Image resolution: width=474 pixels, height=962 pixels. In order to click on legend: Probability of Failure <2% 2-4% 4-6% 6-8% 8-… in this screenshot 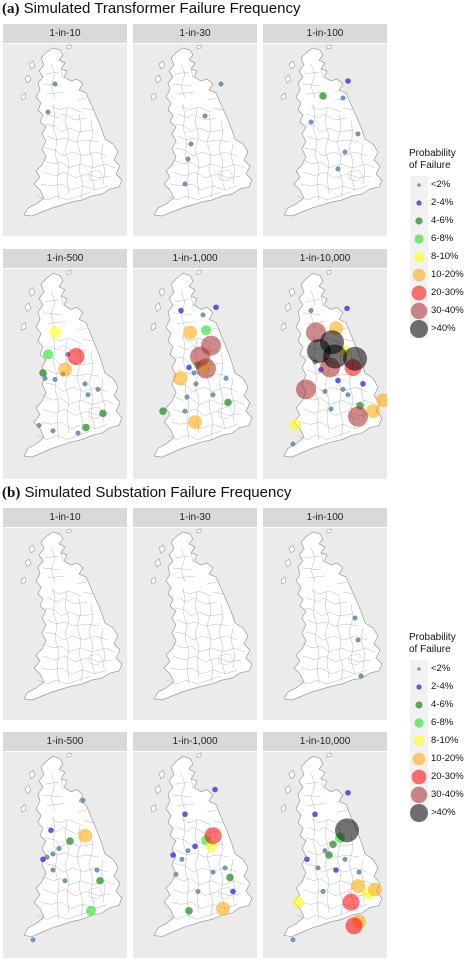, I will do `click(441, 243)`.